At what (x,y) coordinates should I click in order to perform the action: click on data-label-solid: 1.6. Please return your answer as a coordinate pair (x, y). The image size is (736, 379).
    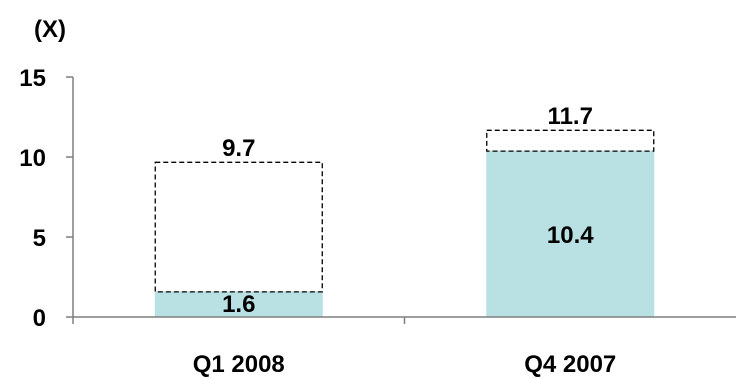
    Looking at the image, I should click on (238, 304).